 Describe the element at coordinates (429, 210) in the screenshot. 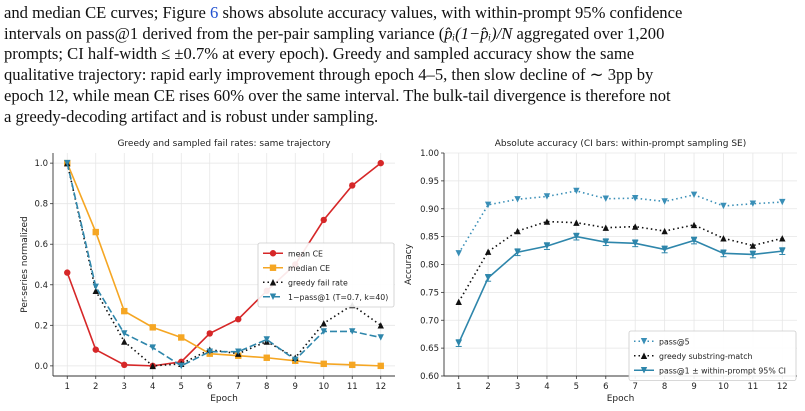

I see `y-tick-label: 0.90` at that location.